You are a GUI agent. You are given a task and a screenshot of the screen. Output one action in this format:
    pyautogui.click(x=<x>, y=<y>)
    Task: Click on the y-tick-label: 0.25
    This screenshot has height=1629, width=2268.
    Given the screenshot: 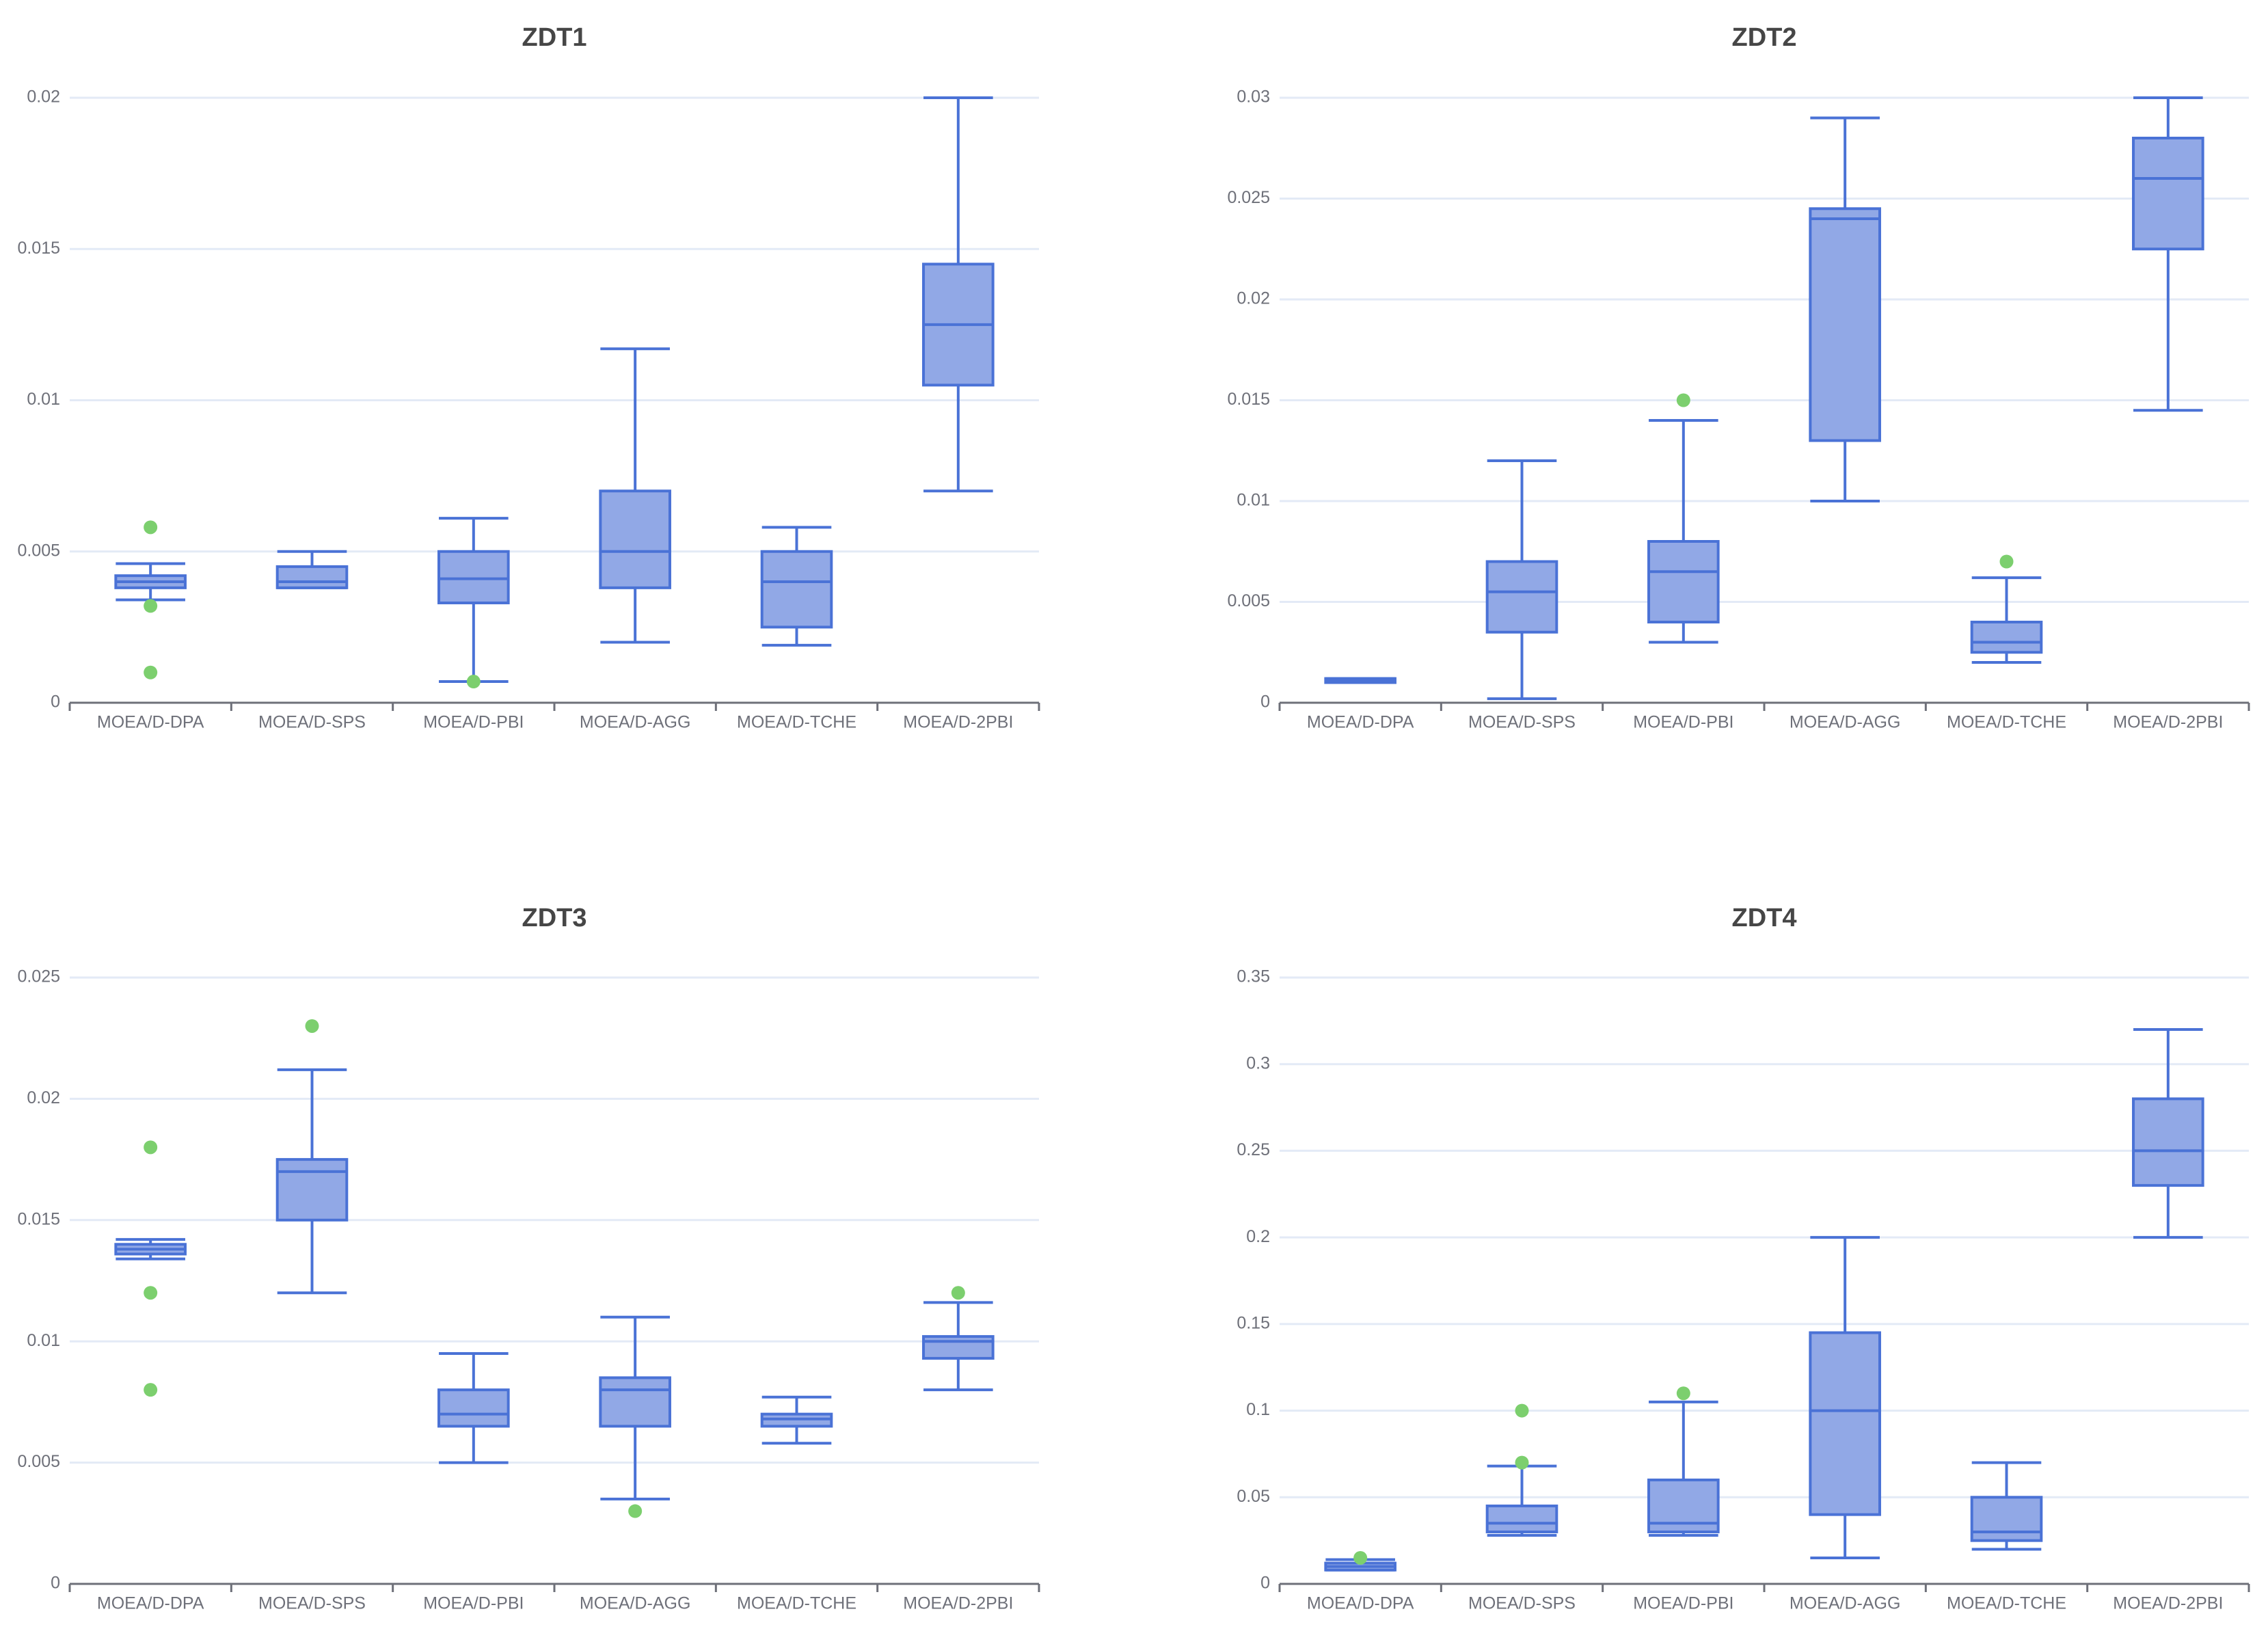 What is the action you would take?
    pyautogui.click(x=1253, y=1149)
    